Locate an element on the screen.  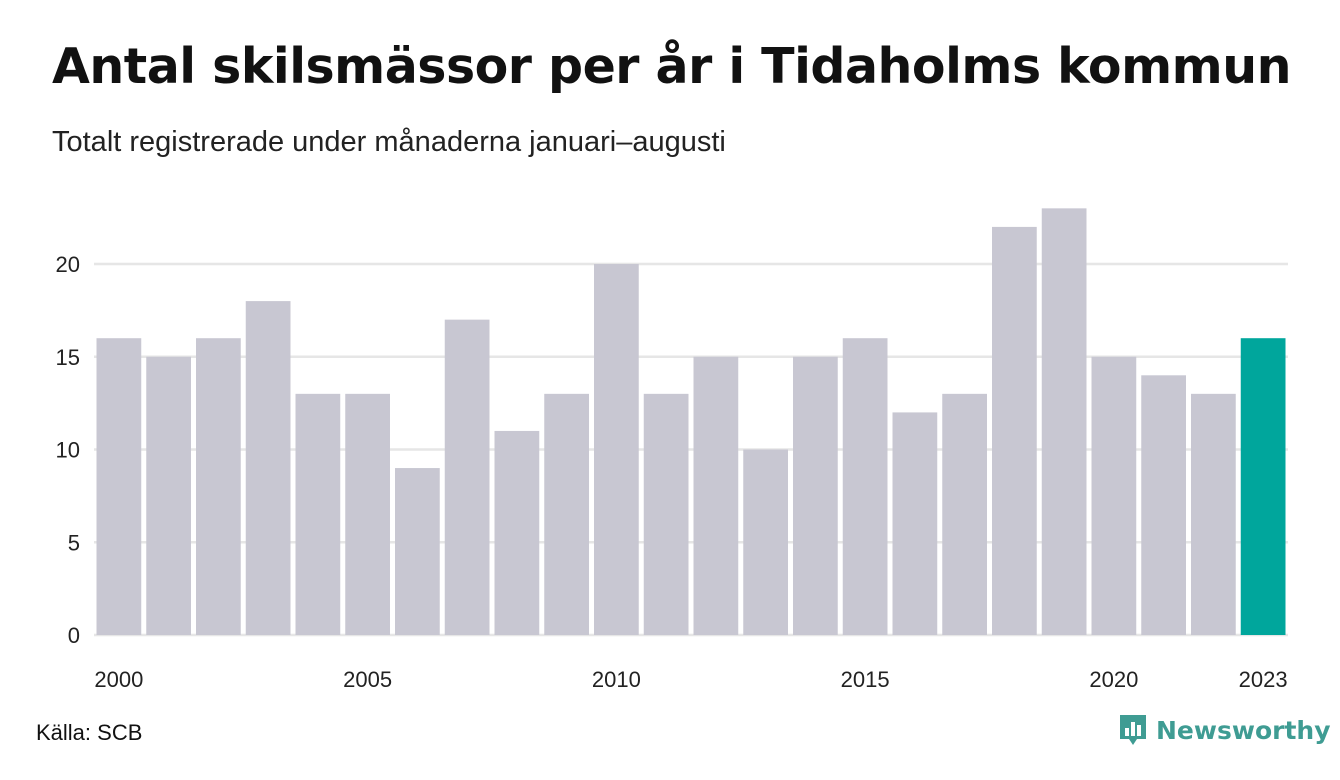
bar-2004 is located at coordinates (318, 514).